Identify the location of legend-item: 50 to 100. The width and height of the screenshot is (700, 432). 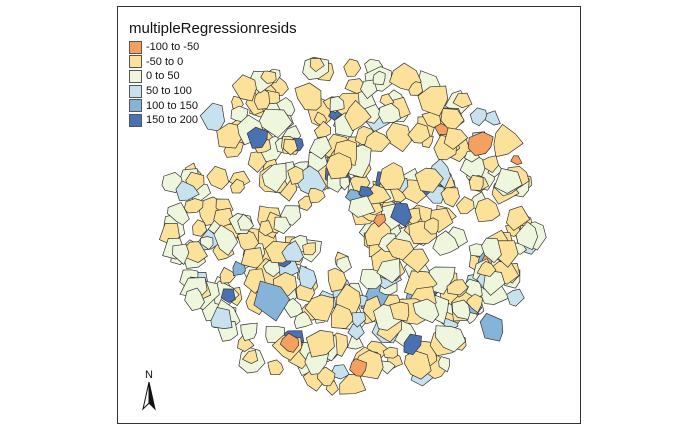
(213, 91).